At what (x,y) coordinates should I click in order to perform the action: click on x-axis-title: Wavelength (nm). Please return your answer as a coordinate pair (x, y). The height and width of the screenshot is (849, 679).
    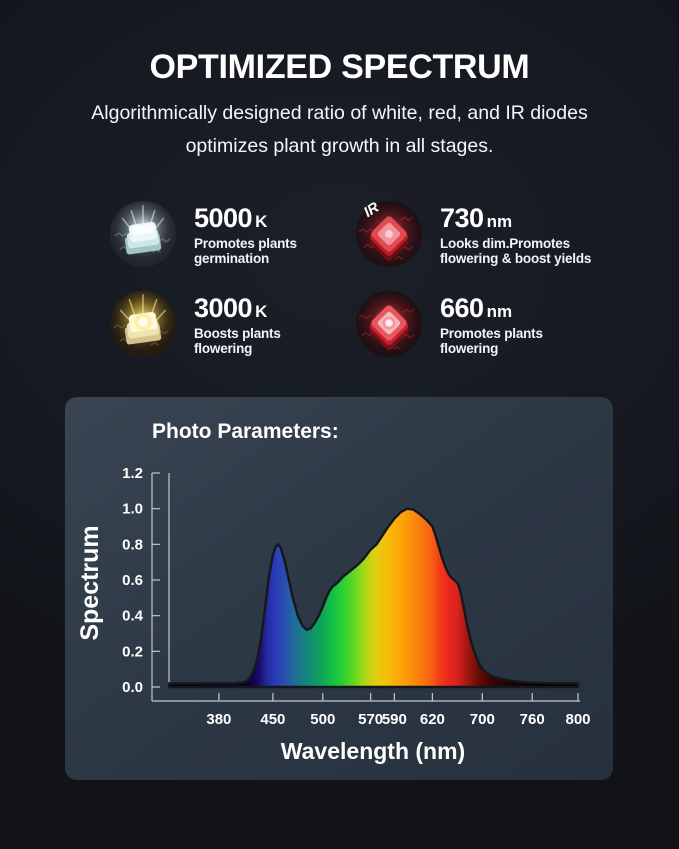
    Looking at the image, I should click on (373, 751).